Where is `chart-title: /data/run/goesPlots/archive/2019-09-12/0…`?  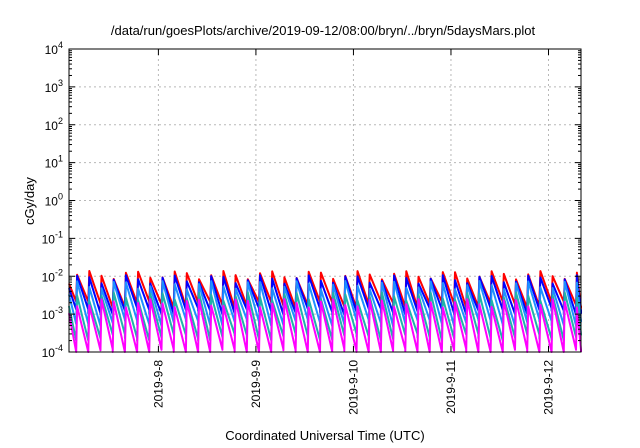
chart-title: /data/run/goesPlots/archive/2019-09-12/0… is located at coordinates (323, 30).